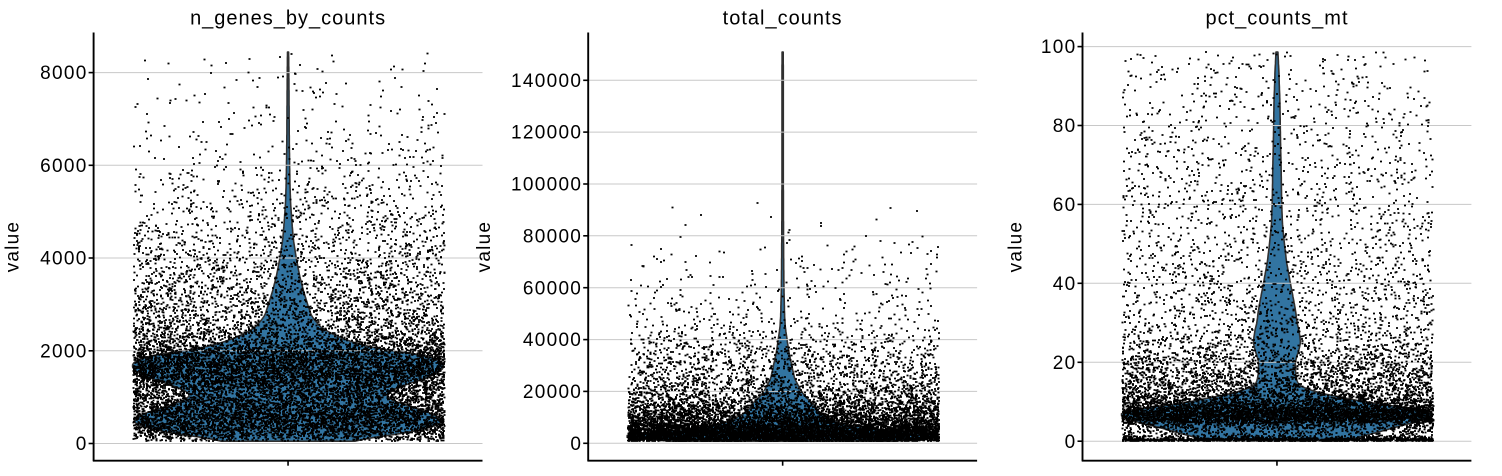 This screenshot has height=476, width=1502. Describe the element at coordinates (1276, 18) in the screenshot. I see `svg-text: pct_counts_mt` at that location.